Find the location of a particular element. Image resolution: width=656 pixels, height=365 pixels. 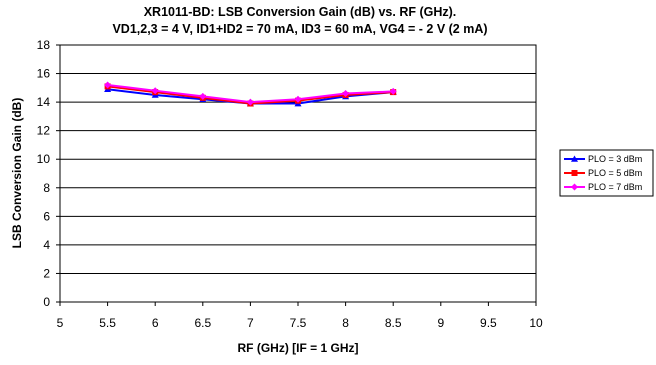

x-tick-label: 9.5 is located at coordinates (488, 323).